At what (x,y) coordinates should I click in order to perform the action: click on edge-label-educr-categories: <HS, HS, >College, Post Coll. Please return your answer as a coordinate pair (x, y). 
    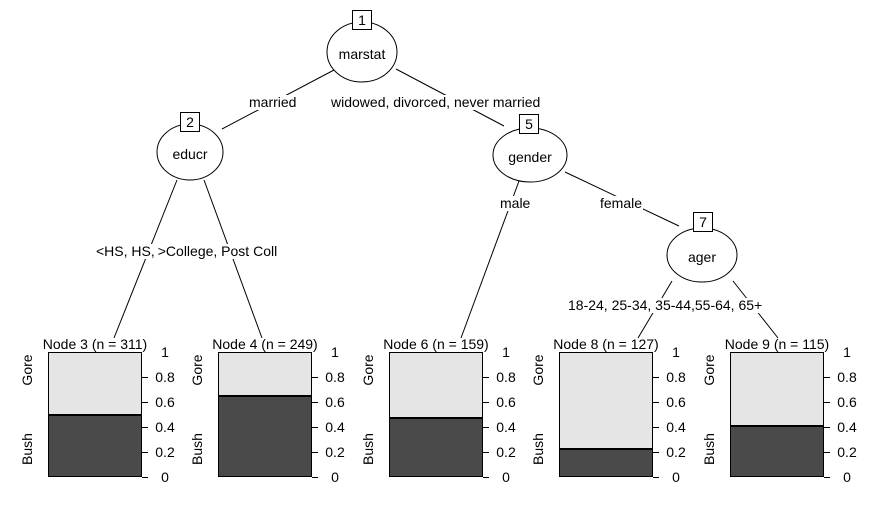
    Looking at the image, I should click on (187, 251).